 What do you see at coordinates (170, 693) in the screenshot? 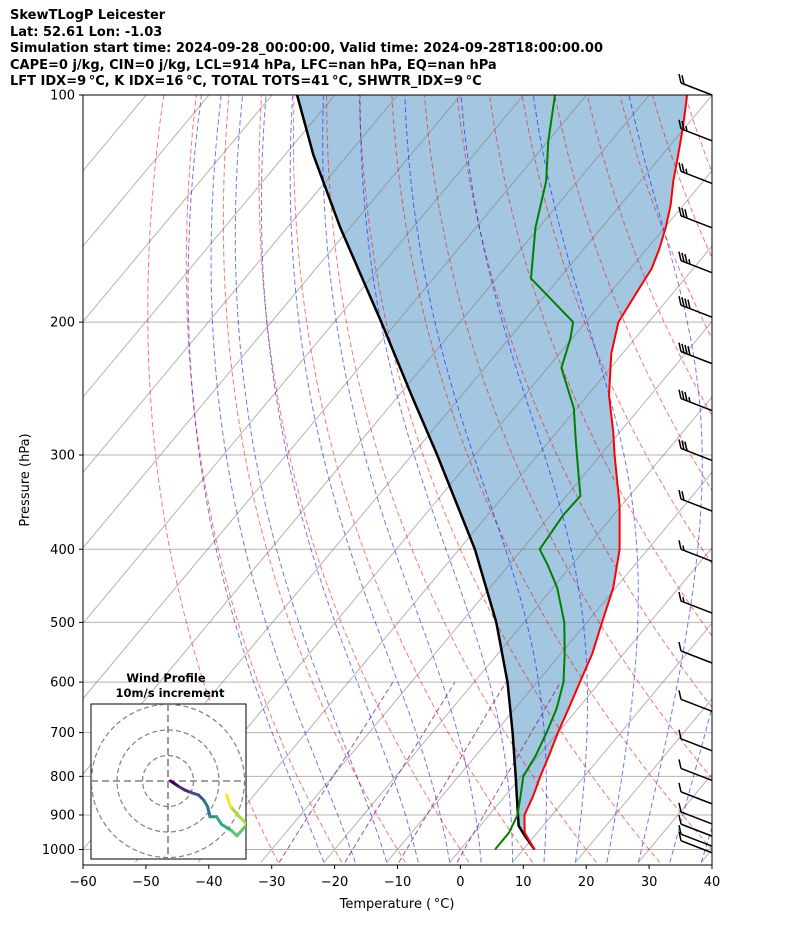
I see `hodograph-subtitle: 10m/s increment` at bounding box center [170, 693].